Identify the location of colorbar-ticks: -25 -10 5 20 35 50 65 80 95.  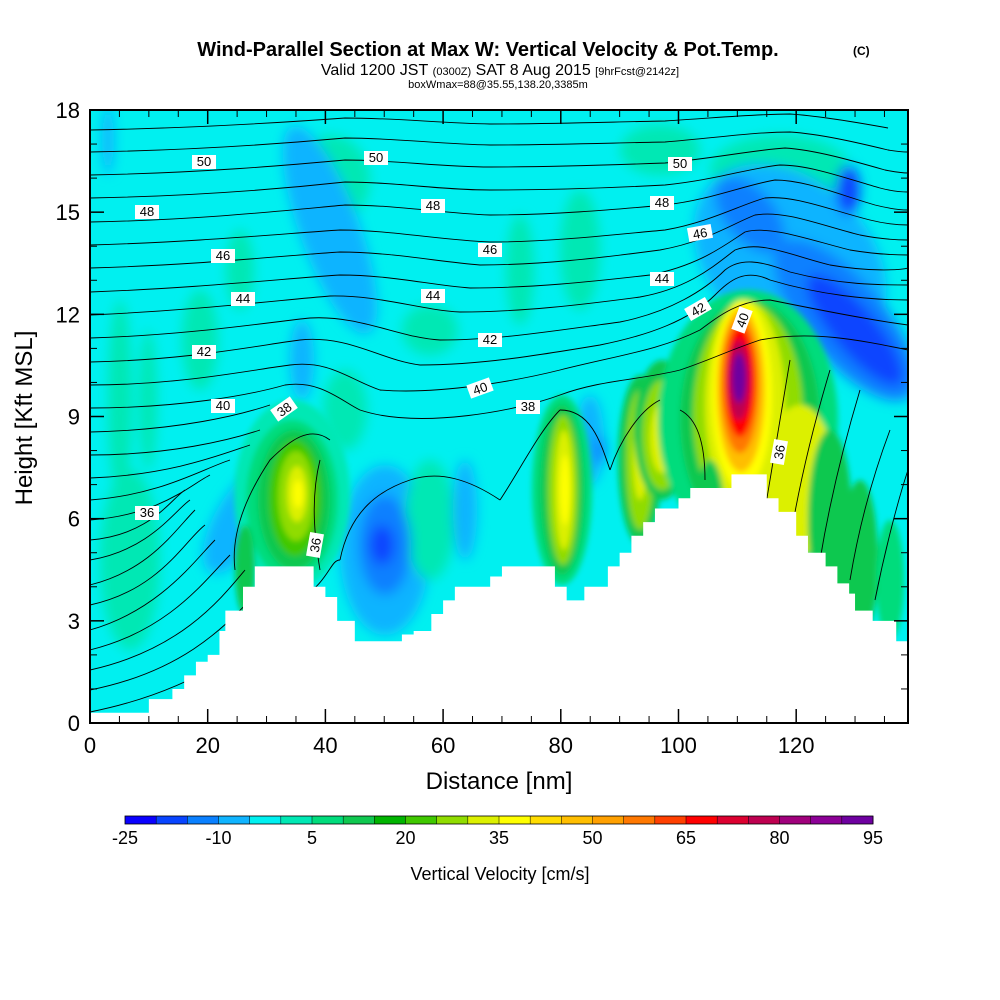
(497, 838).